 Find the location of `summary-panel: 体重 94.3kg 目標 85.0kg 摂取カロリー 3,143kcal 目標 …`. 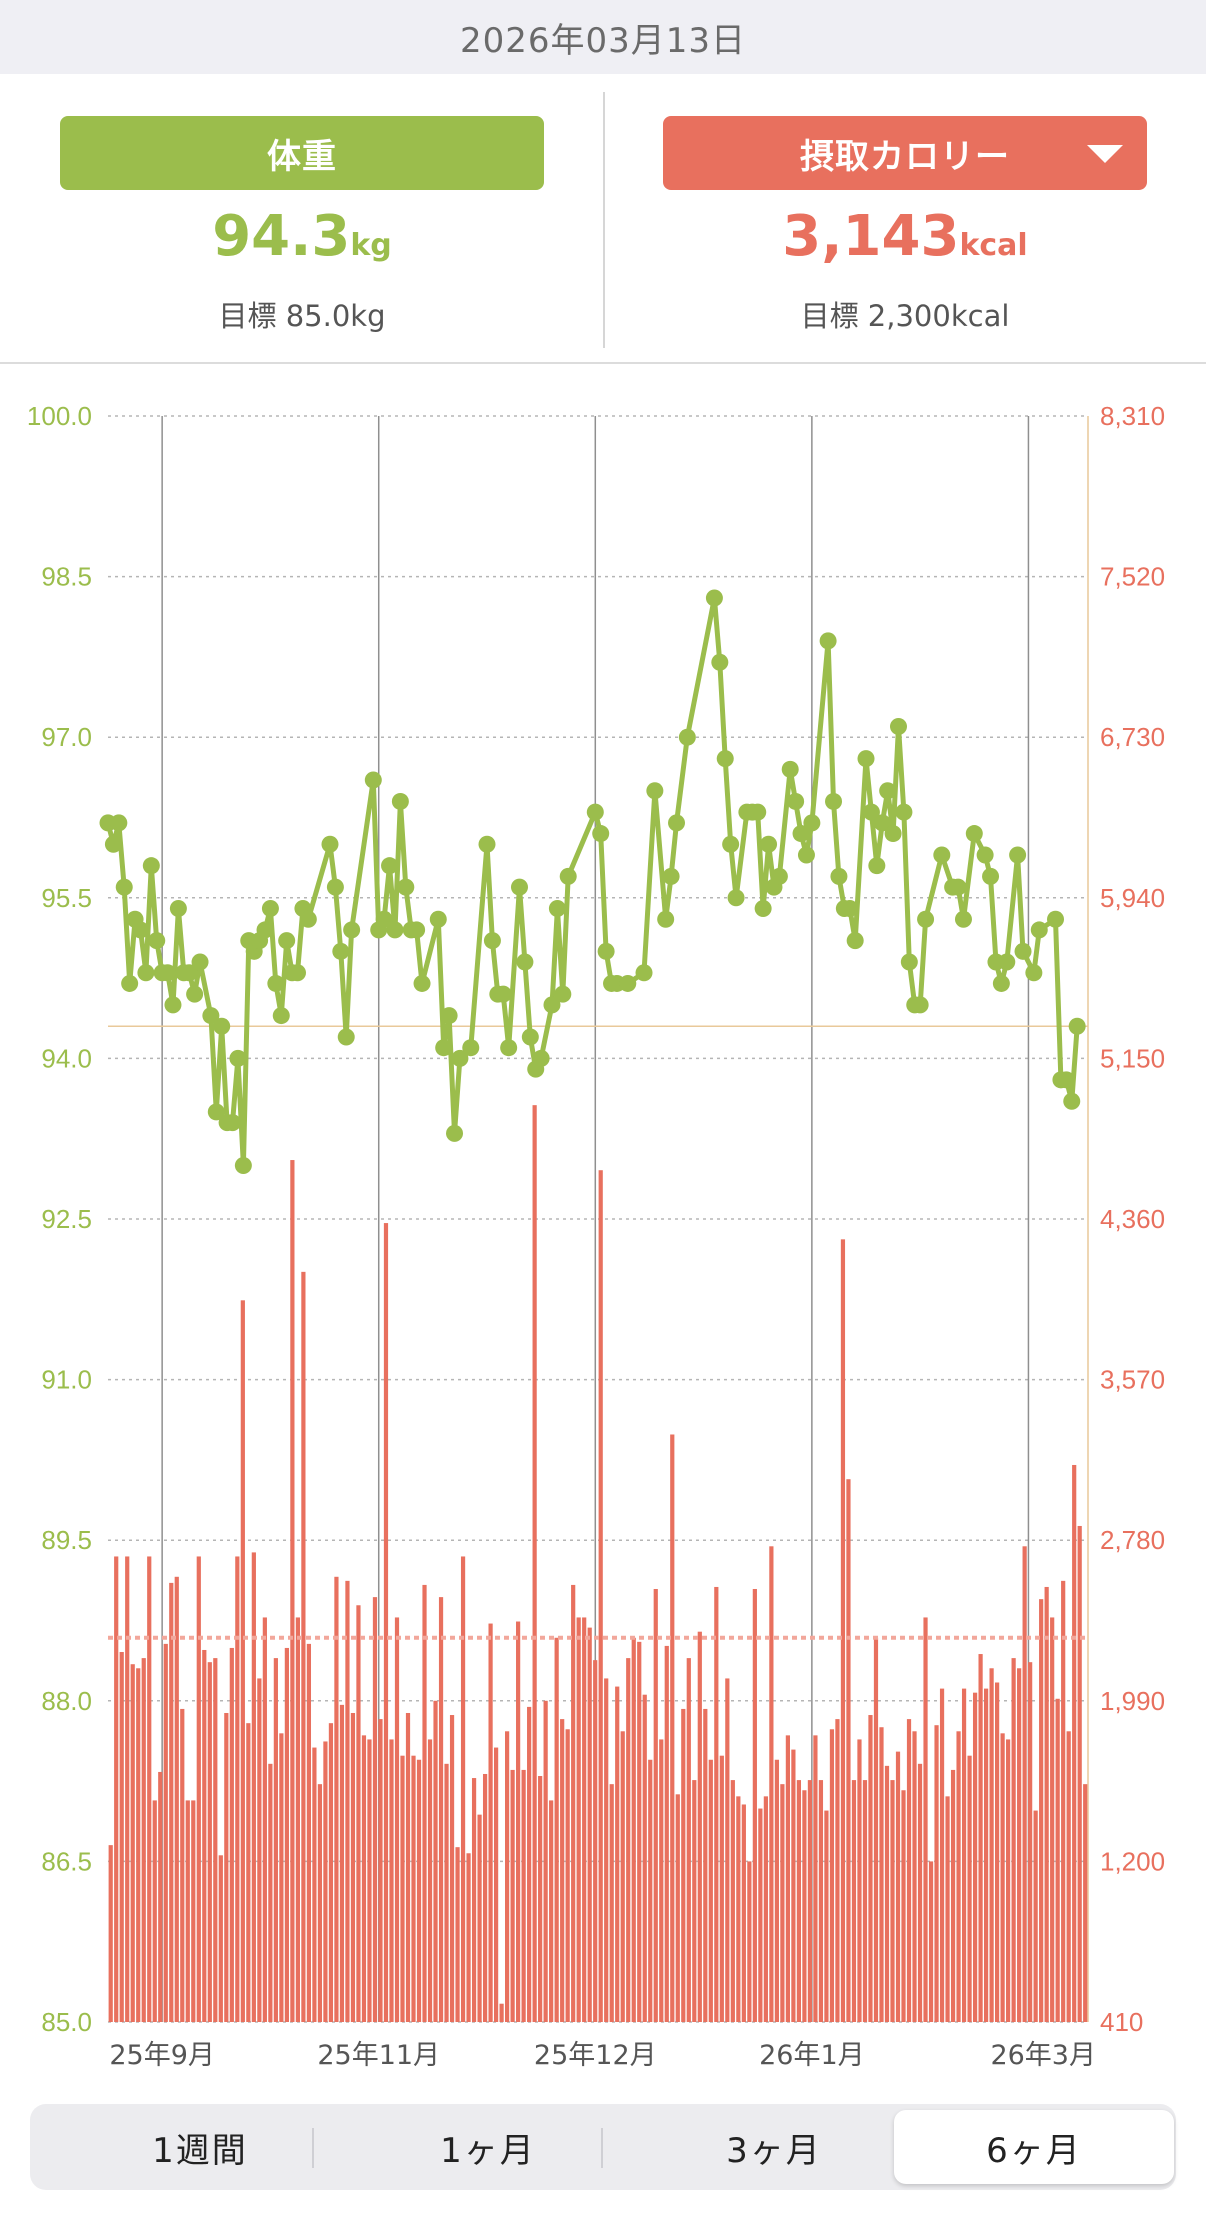

summary-panel: 体重 94.3kg 目標 85.0kg 摂取カロリー 3,143kcal 目標 … is located at coordinates (603, 219).